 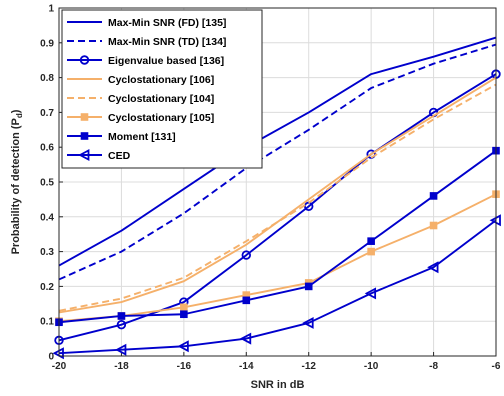 I want to click on y-tick-label: 0.5, so click(x=47, y=183).